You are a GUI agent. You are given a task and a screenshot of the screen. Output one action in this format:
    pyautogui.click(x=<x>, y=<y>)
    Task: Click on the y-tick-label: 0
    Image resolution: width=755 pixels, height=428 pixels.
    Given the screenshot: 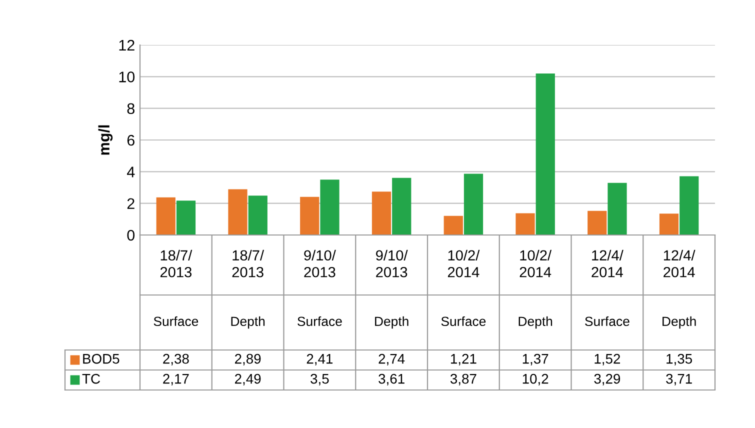 What is the action you would take?
    pyautogui.click(x=131, y=235)
    